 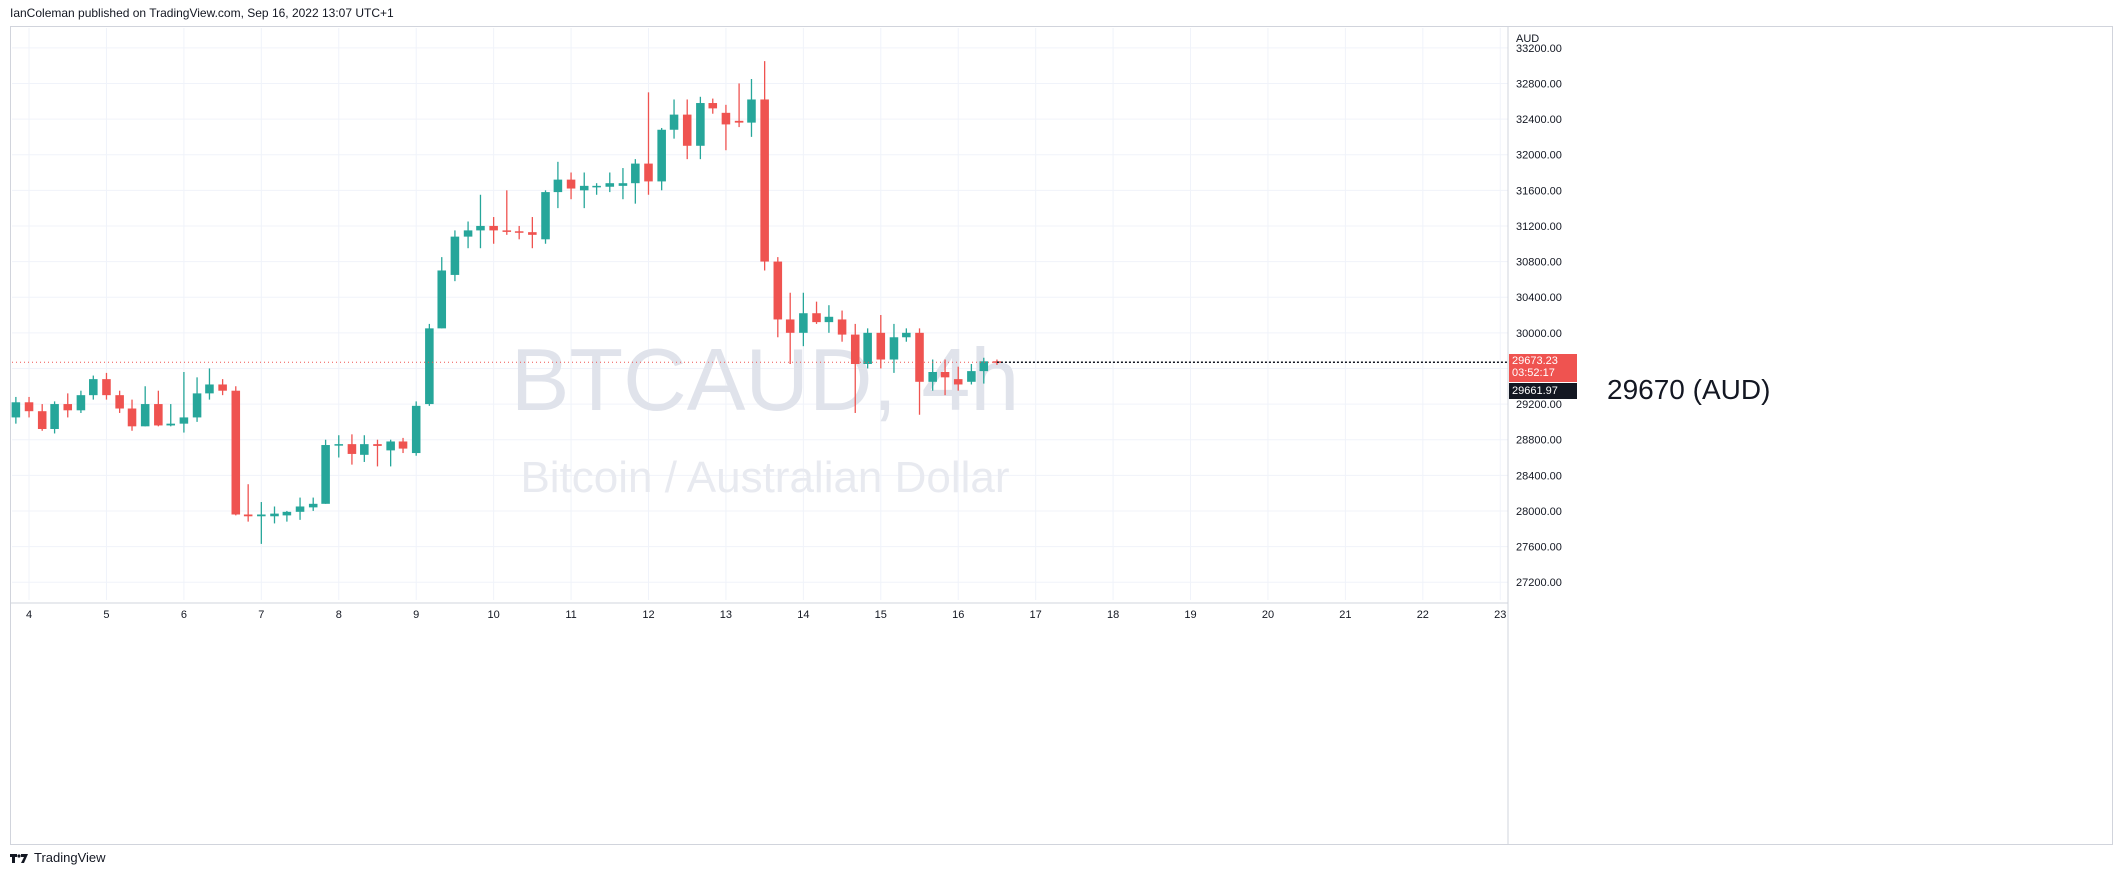 What do you see at coordinates (958, 615) in the screenshot?
I see `x-tick-label: 16` at bounding box center [958, 615].